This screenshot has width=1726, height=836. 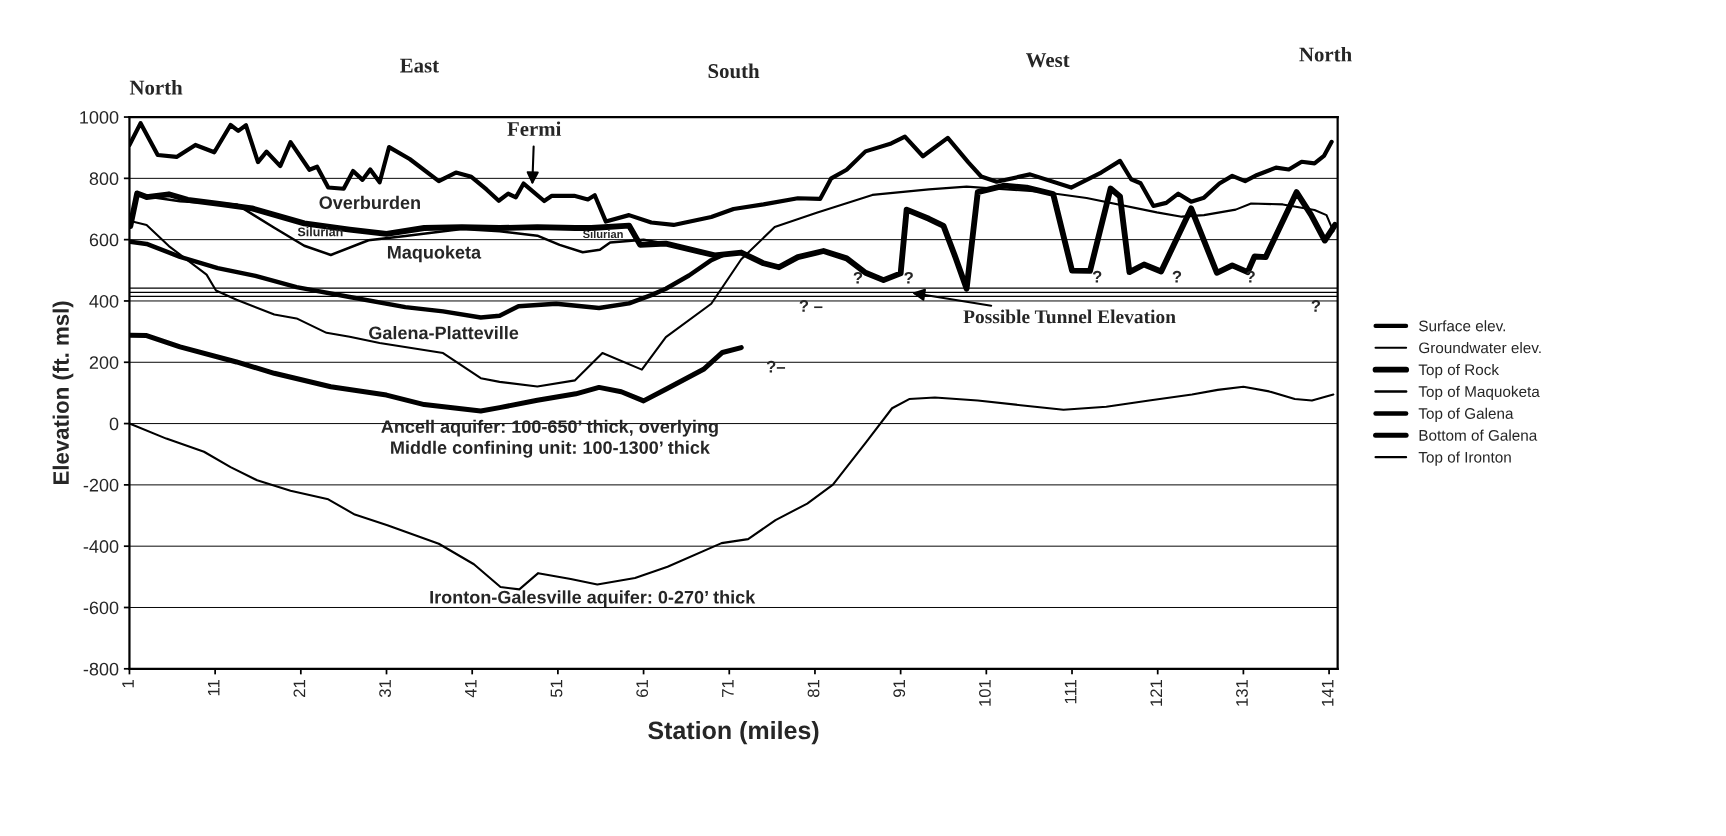 What do you see at coordinates (1047, 60) in the screenshot?
I see `text: West` at bounding box center [1047, 60].